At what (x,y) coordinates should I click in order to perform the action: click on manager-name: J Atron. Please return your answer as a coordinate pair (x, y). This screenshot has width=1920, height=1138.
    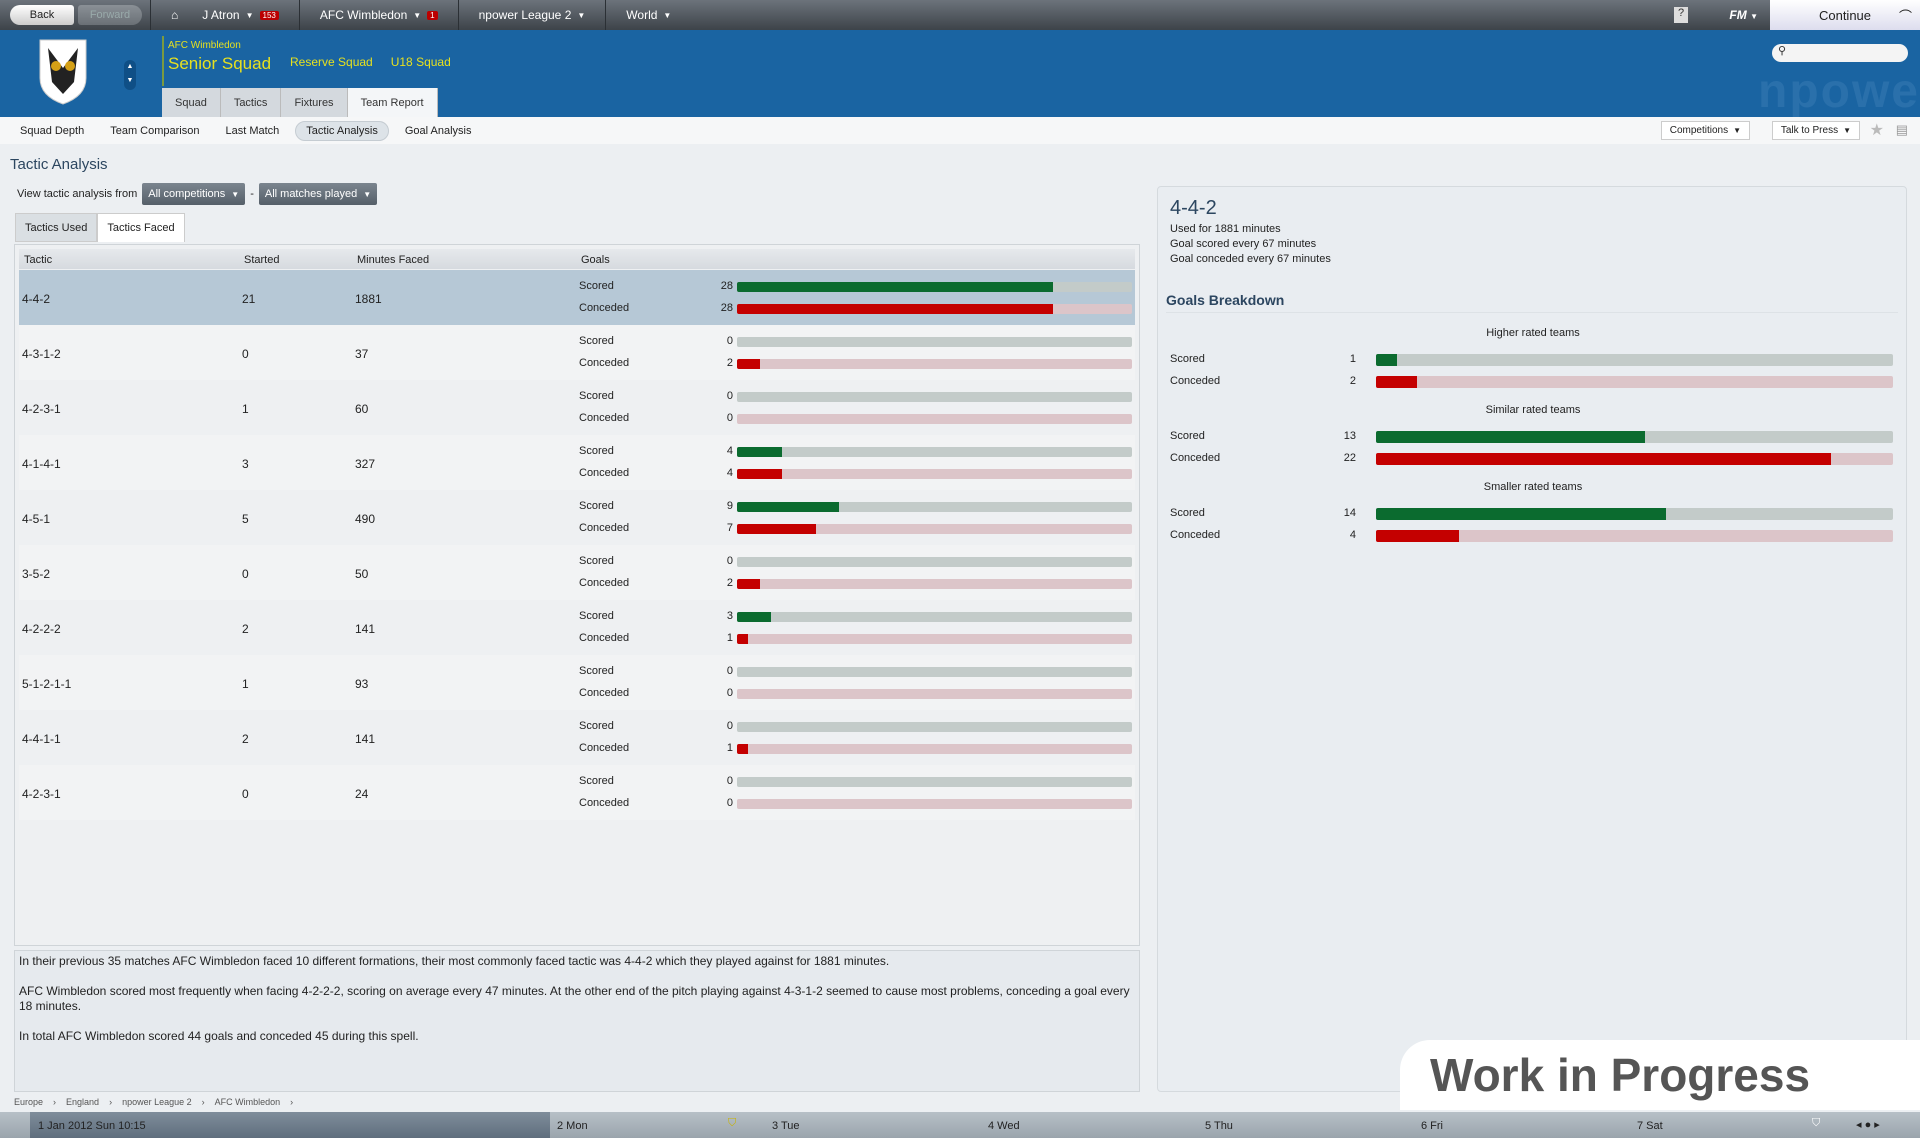
    Looking at the image, I should click on (221, 15).